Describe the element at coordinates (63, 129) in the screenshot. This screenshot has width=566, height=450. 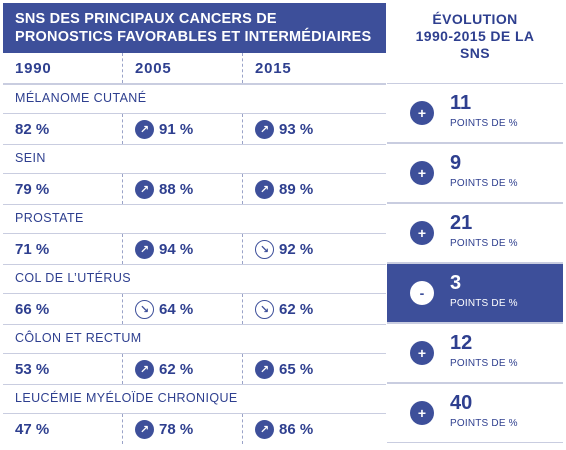
I see `value-1990: 82 %` at that location.